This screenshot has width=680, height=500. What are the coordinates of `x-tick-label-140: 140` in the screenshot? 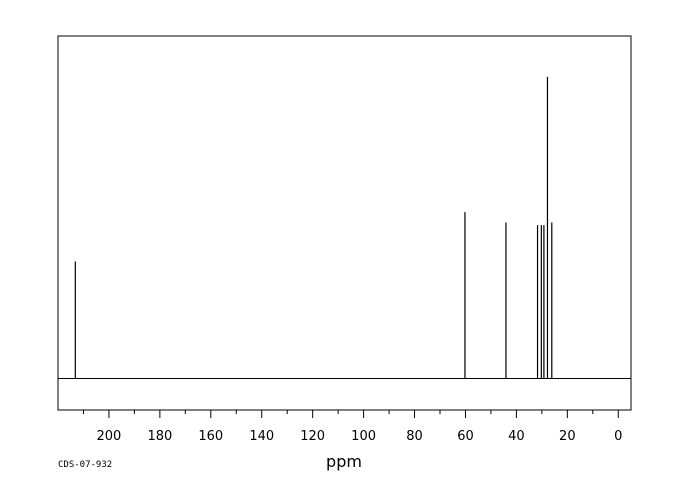 It's located at (261, 436).